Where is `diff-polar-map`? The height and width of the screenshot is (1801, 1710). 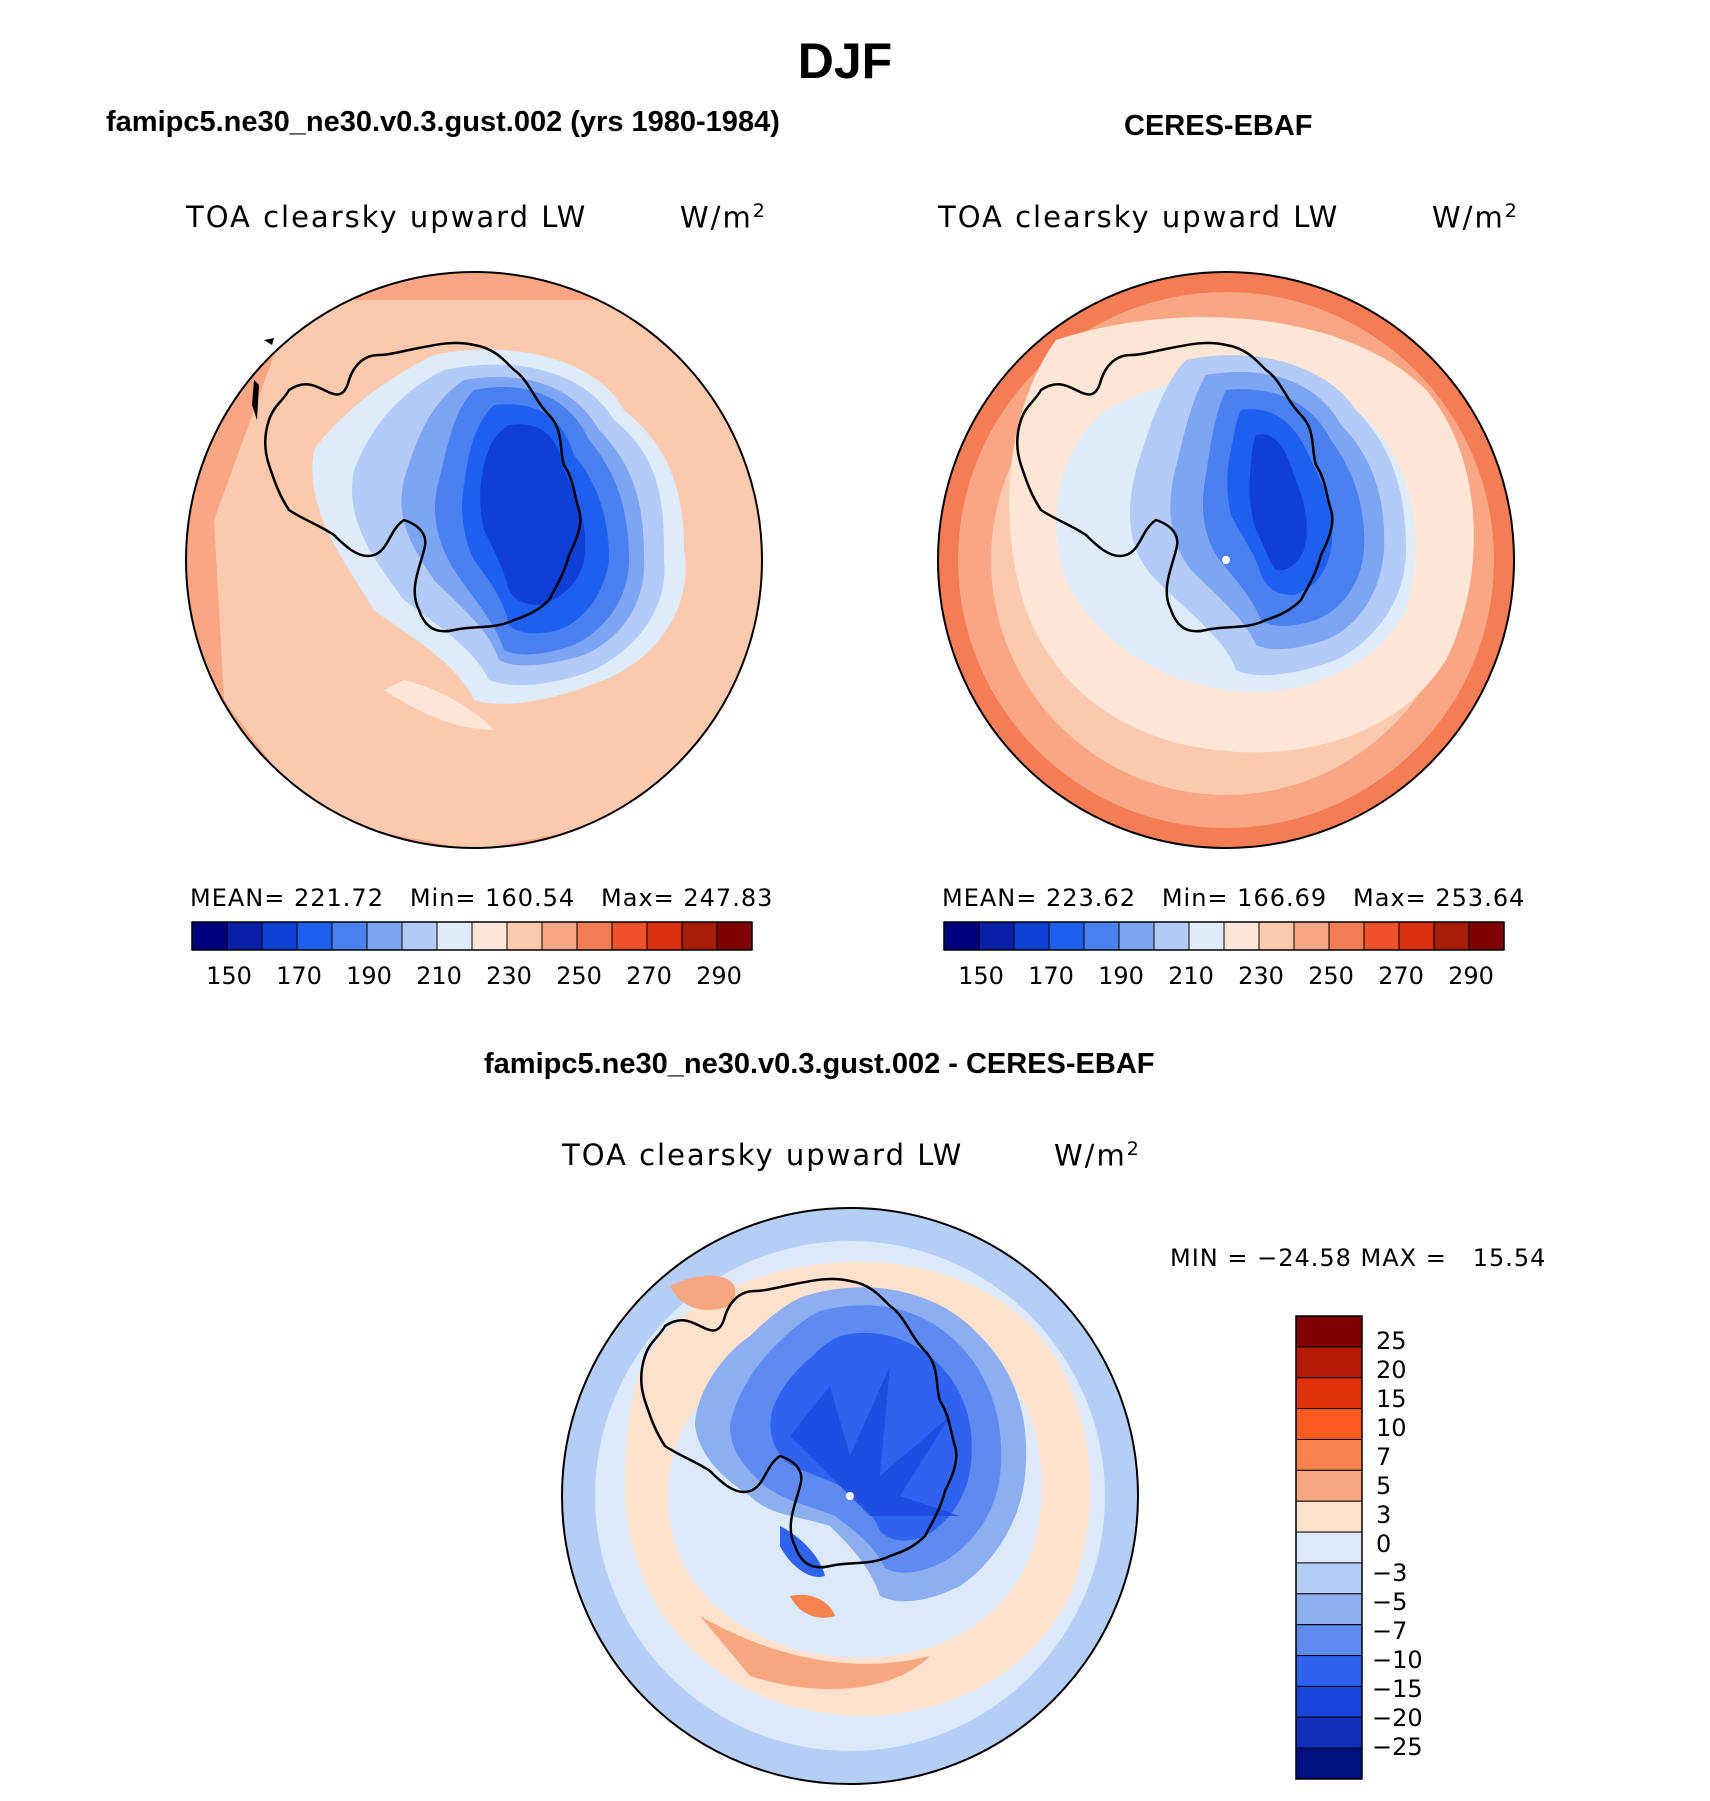
diff-polar-map is located at coordinates (850, 1496).